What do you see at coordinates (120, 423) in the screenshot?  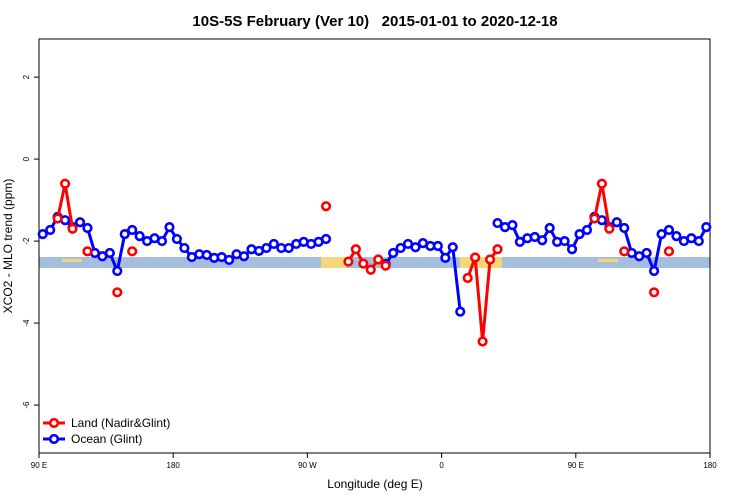 I see `legend-label: Land (Nadir&Glint)` at bounding box center [120, 423].